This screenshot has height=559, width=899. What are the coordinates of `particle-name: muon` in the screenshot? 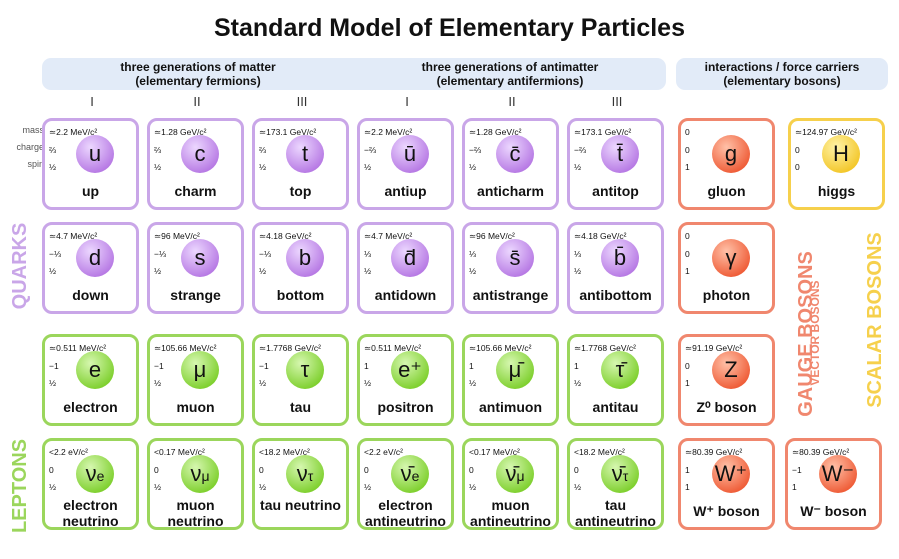 It's located at (195, 407).